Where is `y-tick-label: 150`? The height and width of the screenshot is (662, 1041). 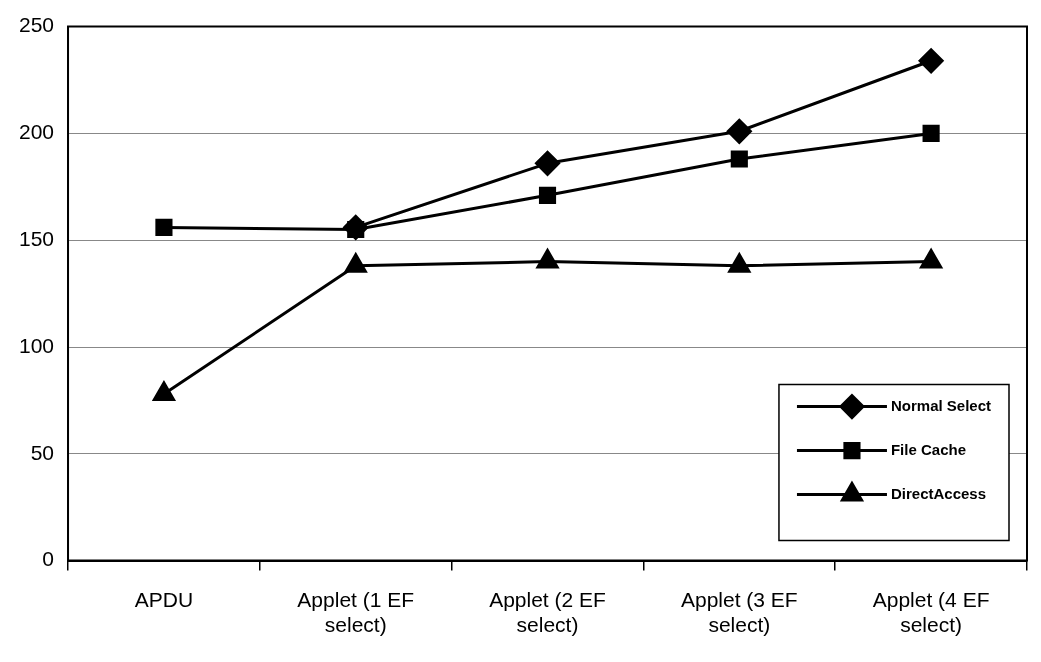 y-tick-label: 150 is located at coordinates (36, 238).